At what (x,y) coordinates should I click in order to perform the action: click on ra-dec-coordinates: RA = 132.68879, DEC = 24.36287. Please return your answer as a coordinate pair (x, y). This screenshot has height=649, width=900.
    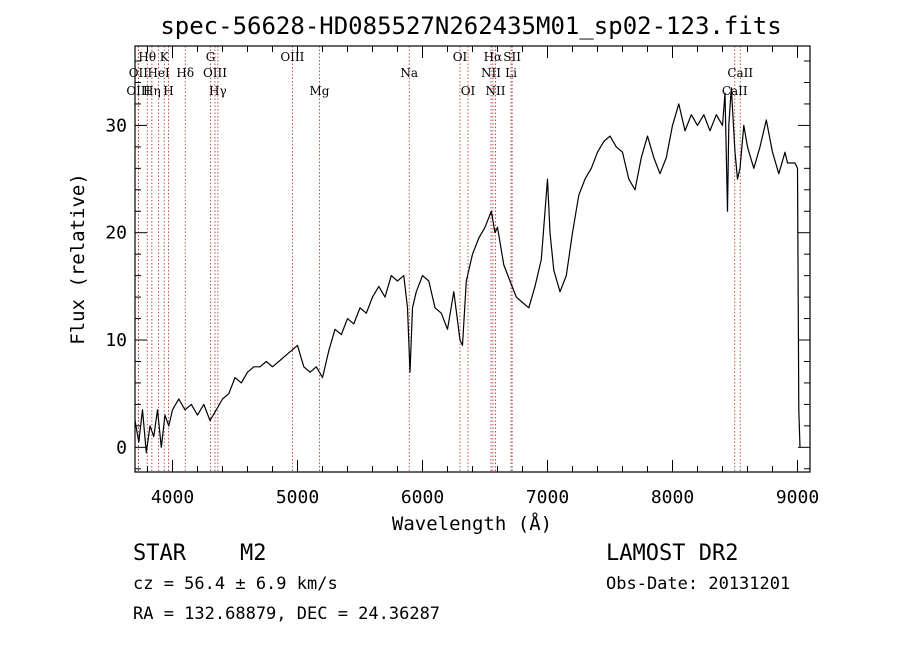
    Looking at the image, I should click on (286, 614).